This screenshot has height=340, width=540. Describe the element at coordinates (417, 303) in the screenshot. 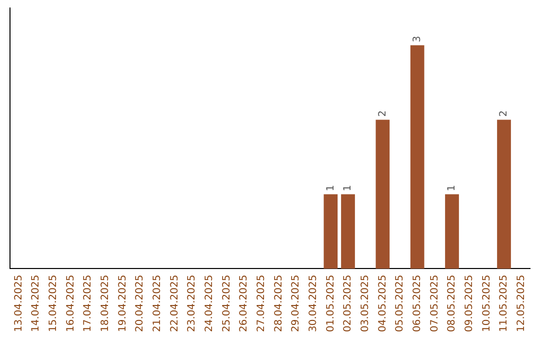

I see `x-tick-label: 06.05.2025` at that location.